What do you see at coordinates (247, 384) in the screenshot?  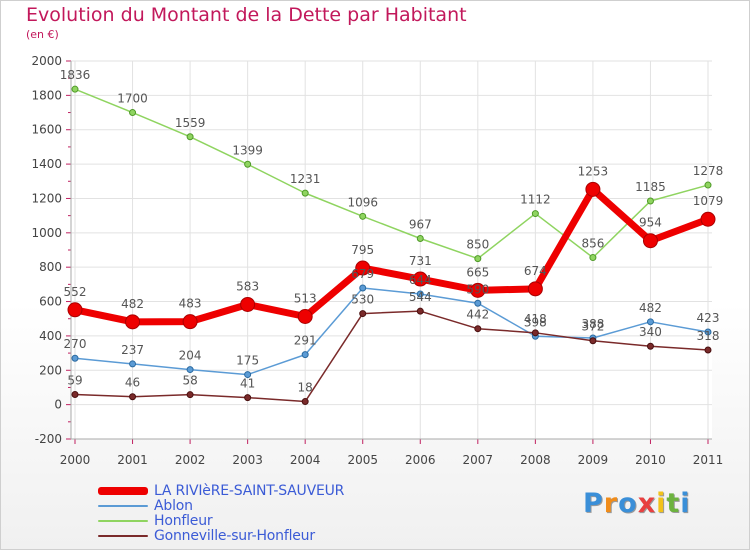 I see `series-4-data-label: 41` at bounding box center [247, 384].